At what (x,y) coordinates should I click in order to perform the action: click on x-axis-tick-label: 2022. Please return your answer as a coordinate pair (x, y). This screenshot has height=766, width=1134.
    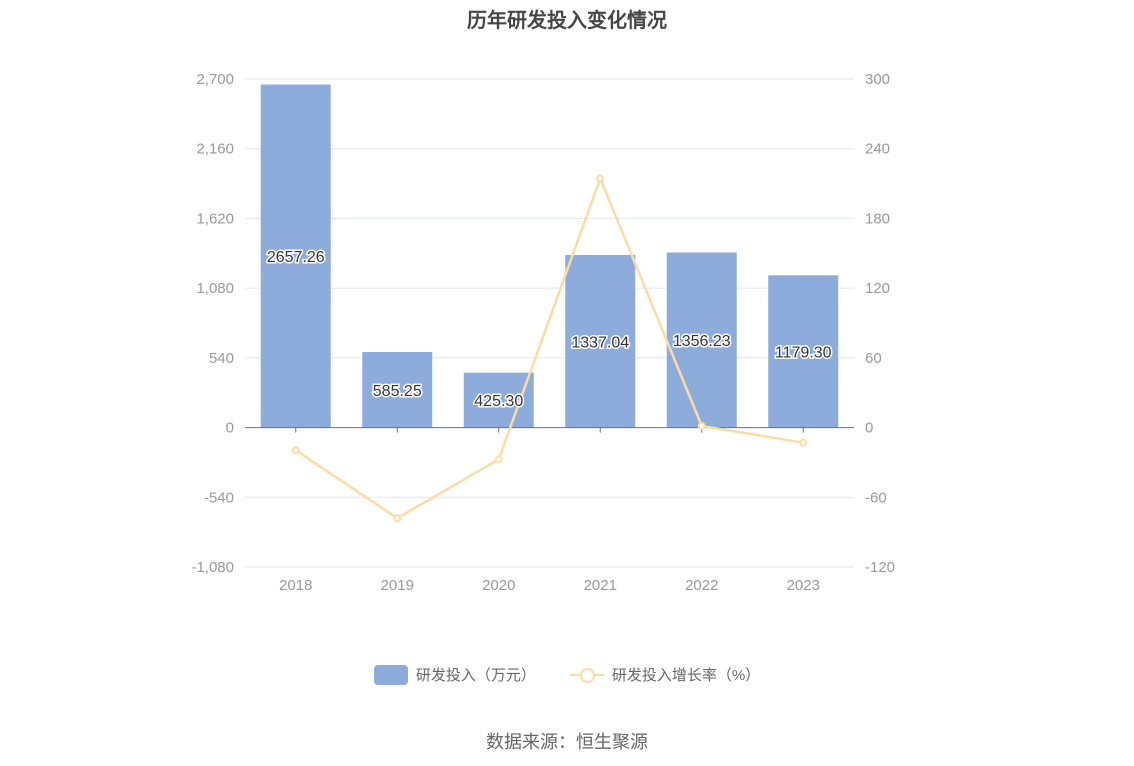
    Looking at the image, I should click on (701, 585).